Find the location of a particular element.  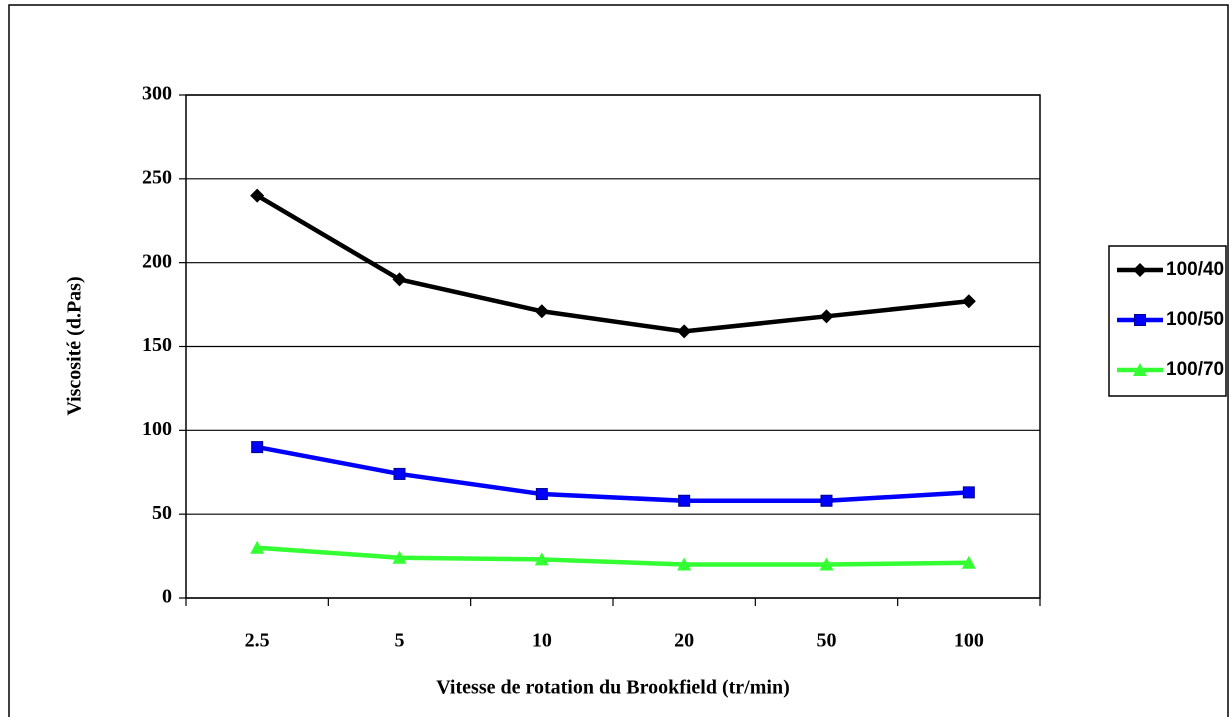

y-tick-label: 300 is located at coordinates (157, 94).